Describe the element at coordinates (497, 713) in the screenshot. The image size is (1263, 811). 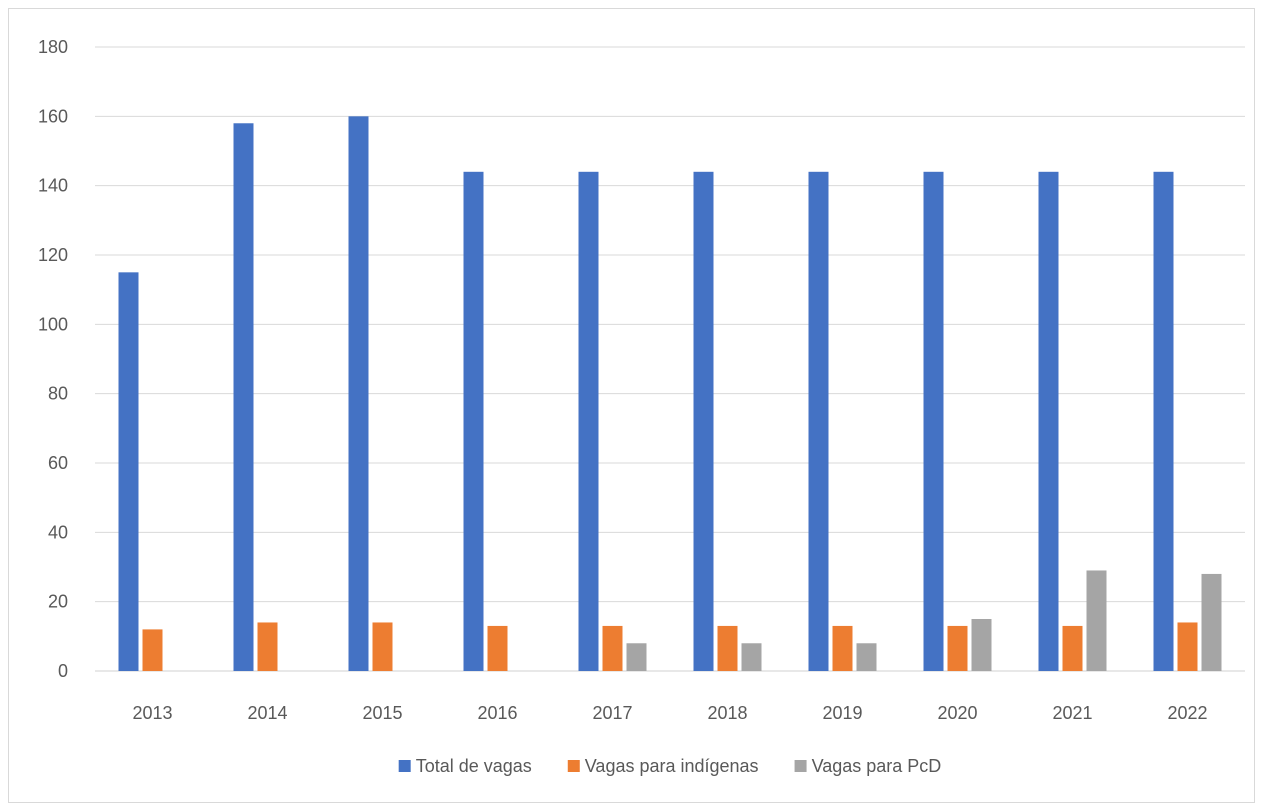
I see `x-tick-label: 2016` at that location.